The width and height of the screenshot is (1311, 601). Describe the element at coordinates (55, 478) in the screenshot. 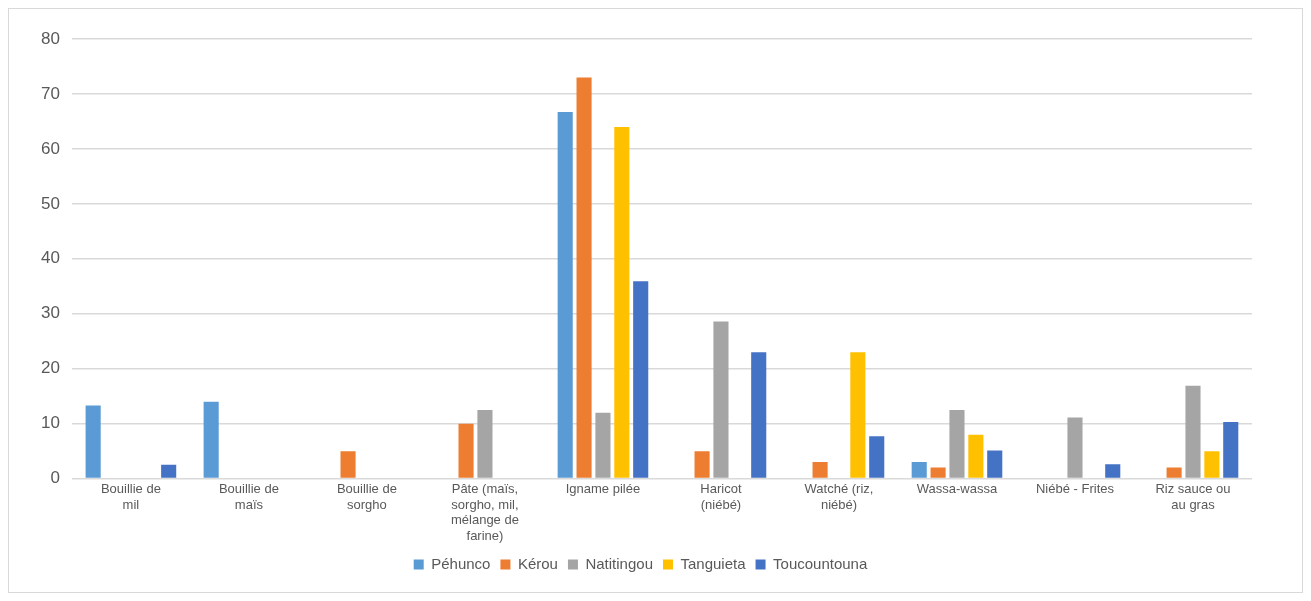

I see `y-tick-label: 0` at that location.